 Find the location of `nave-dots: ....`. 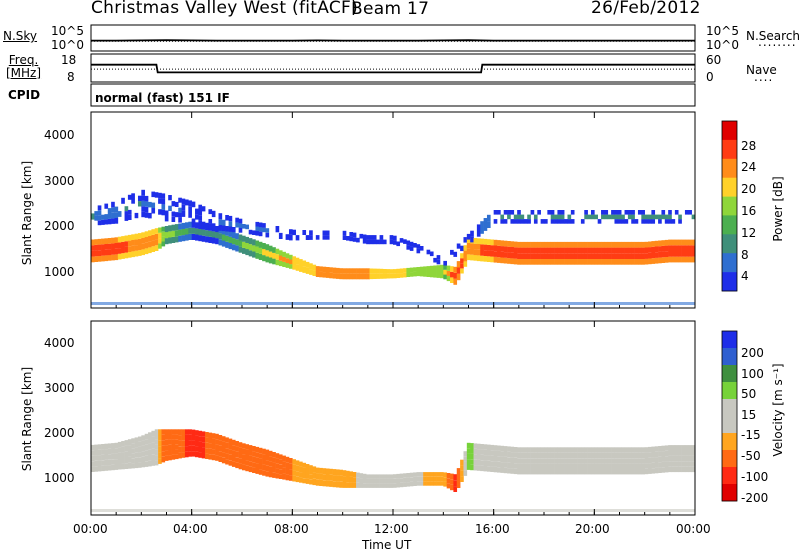

nave-dots: .... is located at coordinates (764, 77).